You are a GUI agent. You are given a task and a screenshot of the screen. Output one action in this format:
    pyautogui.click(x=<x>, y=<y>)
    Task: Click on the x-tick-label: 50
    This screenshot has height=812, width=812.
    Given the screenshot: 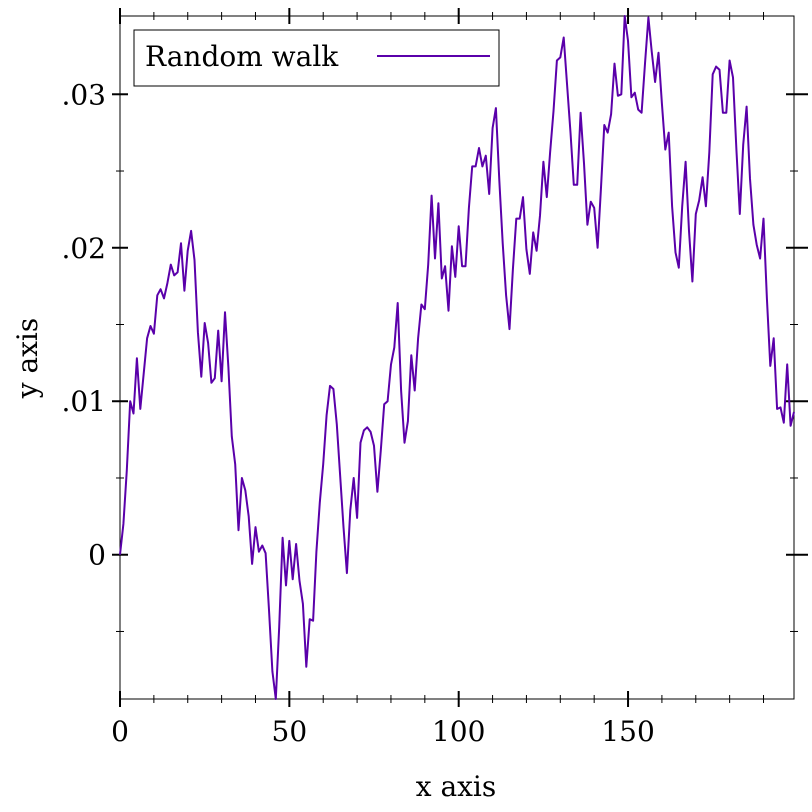 What is the action you would take?
    pyautogui.click(x=290, y=731)
    